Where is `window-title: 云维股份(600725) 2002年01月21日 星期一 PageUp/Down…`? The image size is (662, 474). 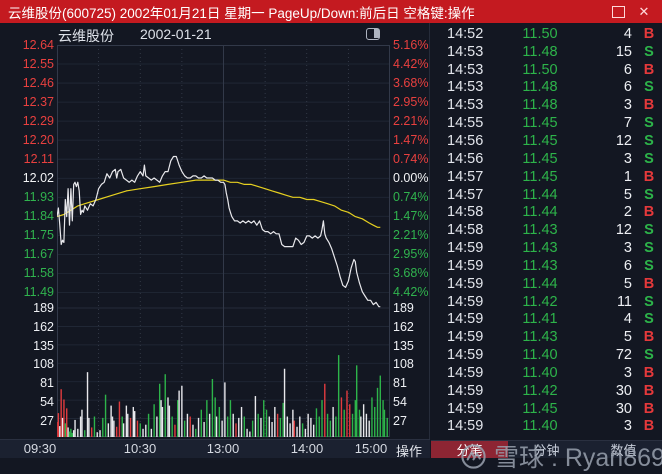 window-title: 云维股份(600725) 2002年01月21日 星期一 PageUp/Down… is located at coordinates (241, 13).